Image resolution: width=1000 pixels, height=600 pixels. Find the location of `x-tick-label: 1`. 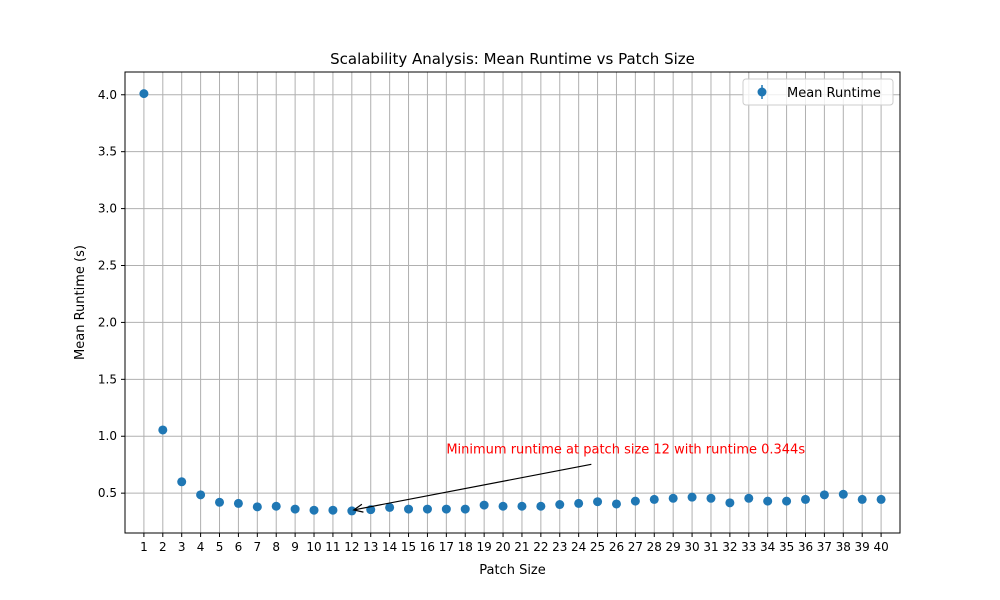

x-tick-label: 1 is located at coordinates (144, 547).